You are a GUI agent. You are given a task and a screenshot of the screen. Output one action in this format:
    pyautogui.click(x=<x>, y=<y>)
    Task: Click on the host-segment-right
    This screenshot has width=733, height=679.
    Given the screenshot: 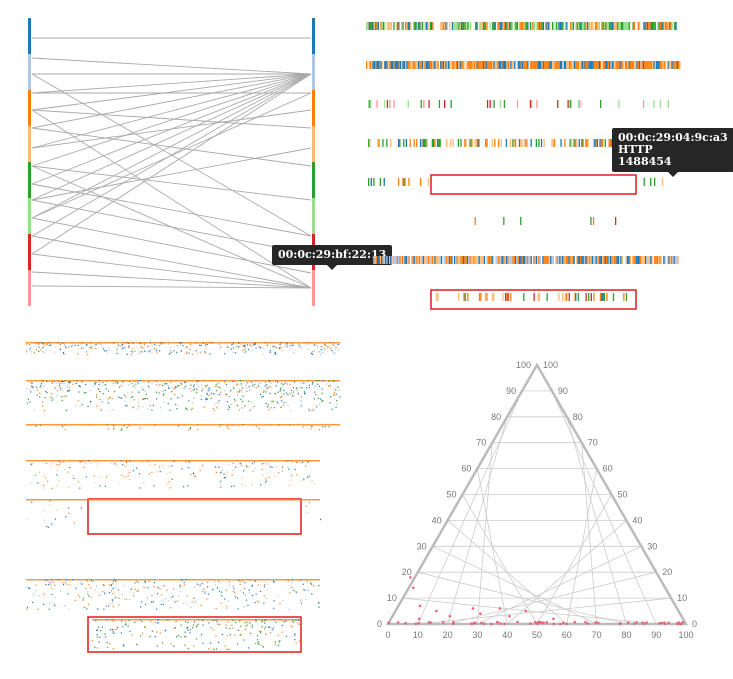 What is the action you would take?
    pyautogui.click(x=313, y=216)
    